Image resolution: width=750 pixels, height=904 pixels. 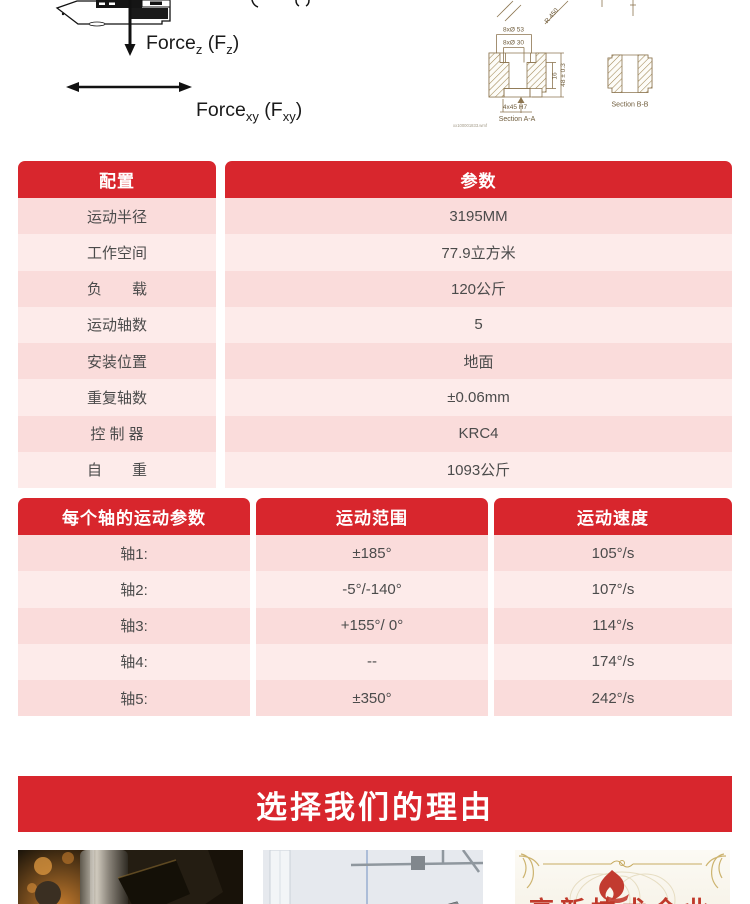 What do you see at coordinates (478, 288) in the screenshot?
I see `table-cell: 120公斤` at bounding box center [478, 288].